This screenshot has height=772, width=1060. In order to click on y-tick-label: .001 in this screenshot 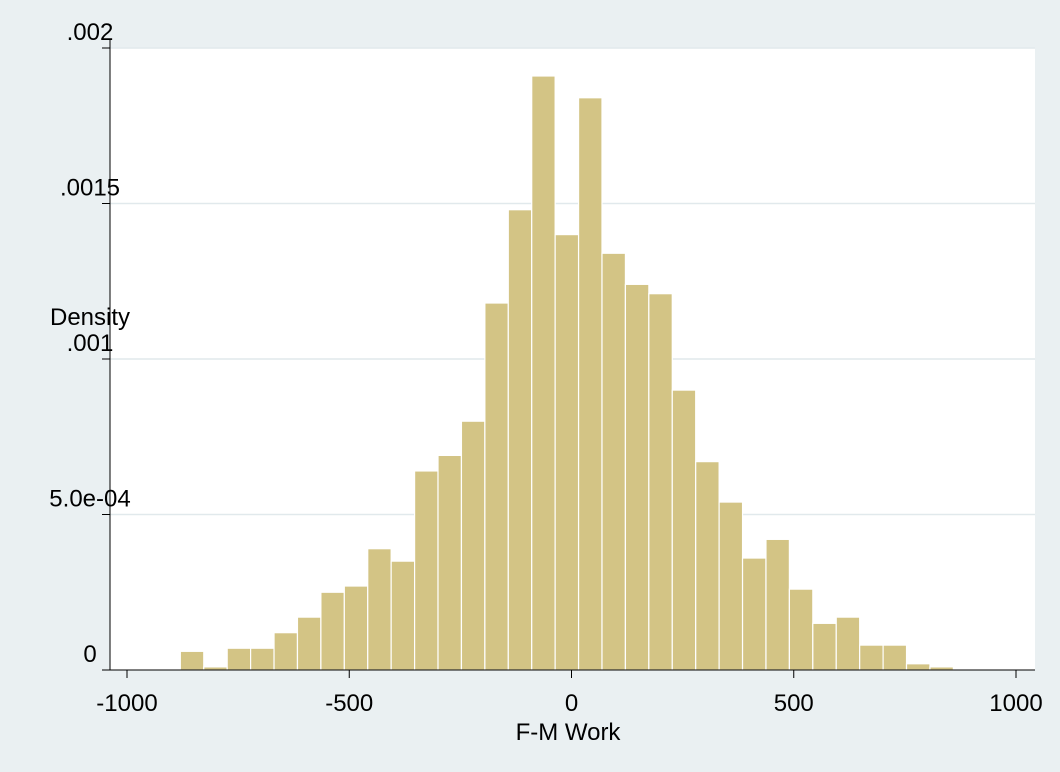, I will do `click(90, 343)`.